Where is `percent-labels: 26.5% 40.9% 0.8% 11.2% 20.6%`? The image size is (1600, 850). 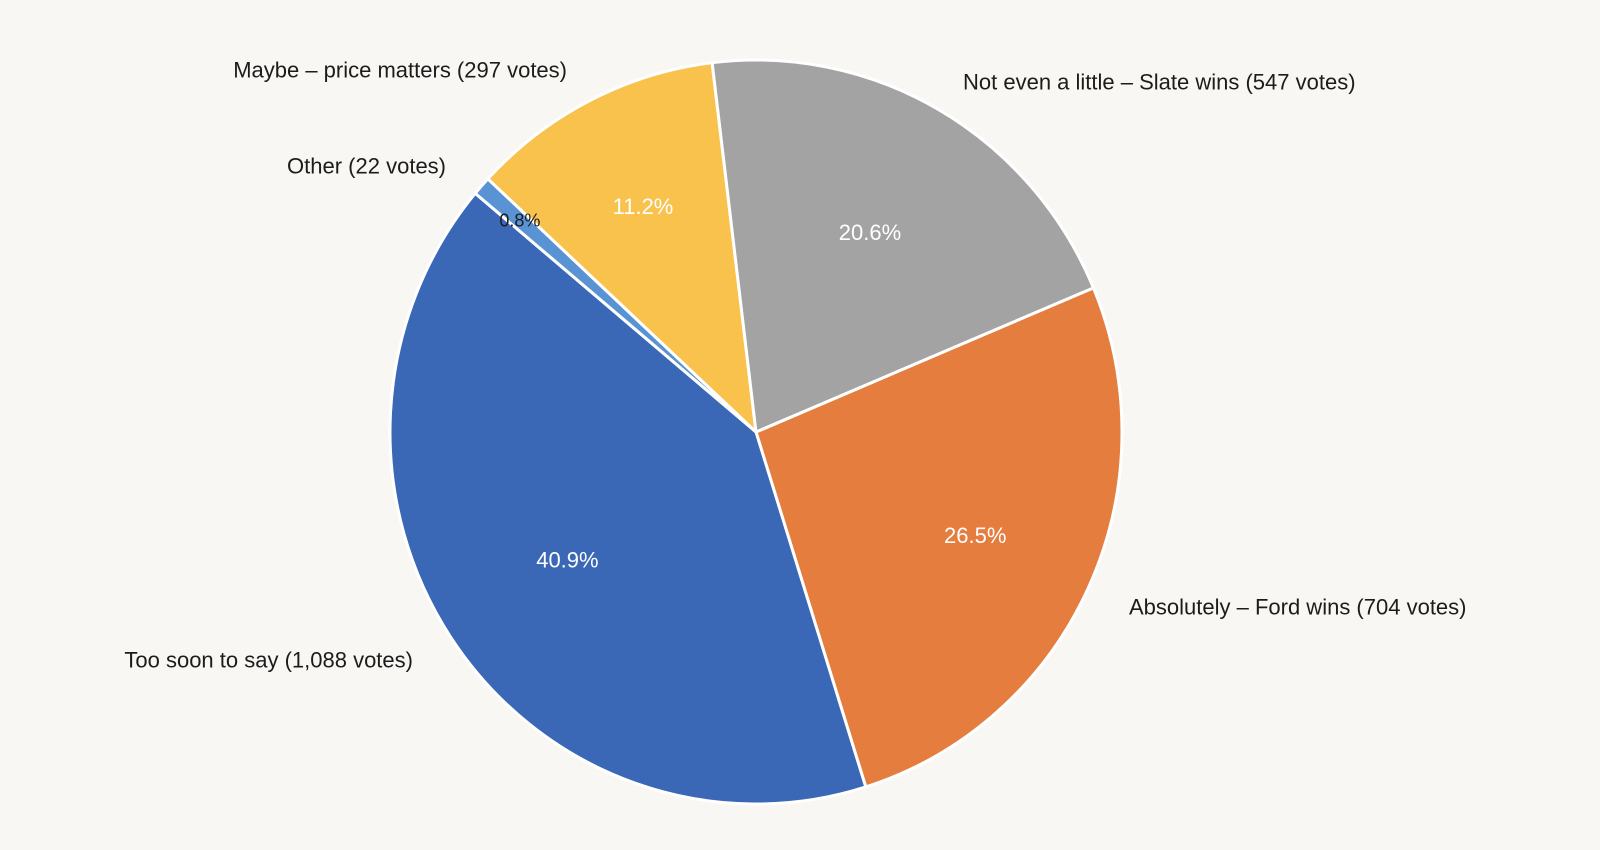 percent-labels: 26.5% 40.9% 0.8% 11.2% 20.6% is located at coordinates (752, 383).